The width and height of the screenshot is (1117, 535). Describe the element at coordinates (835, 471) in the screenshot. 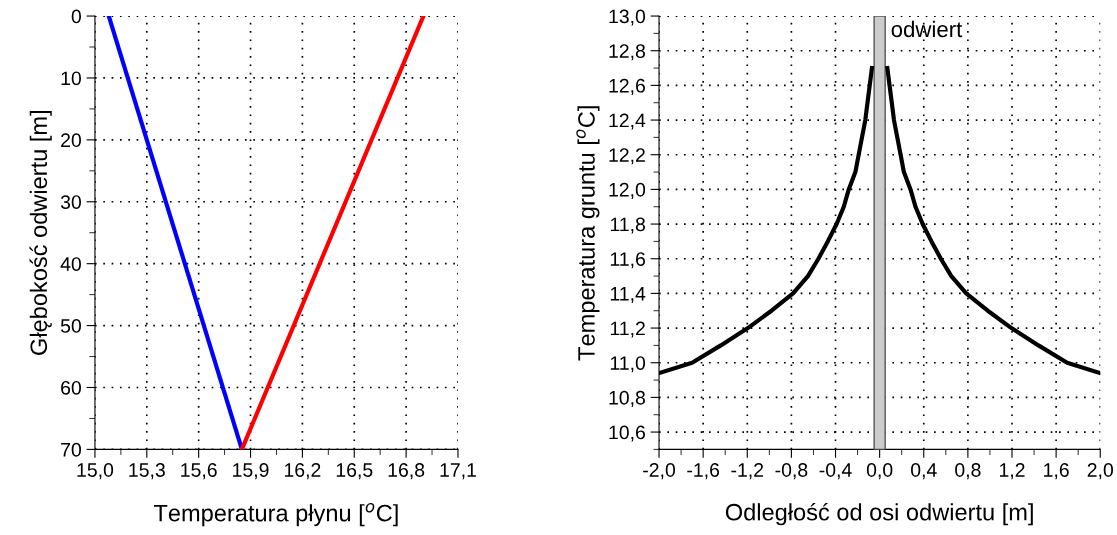

I see `x-tick-label: -0,4` at that location.